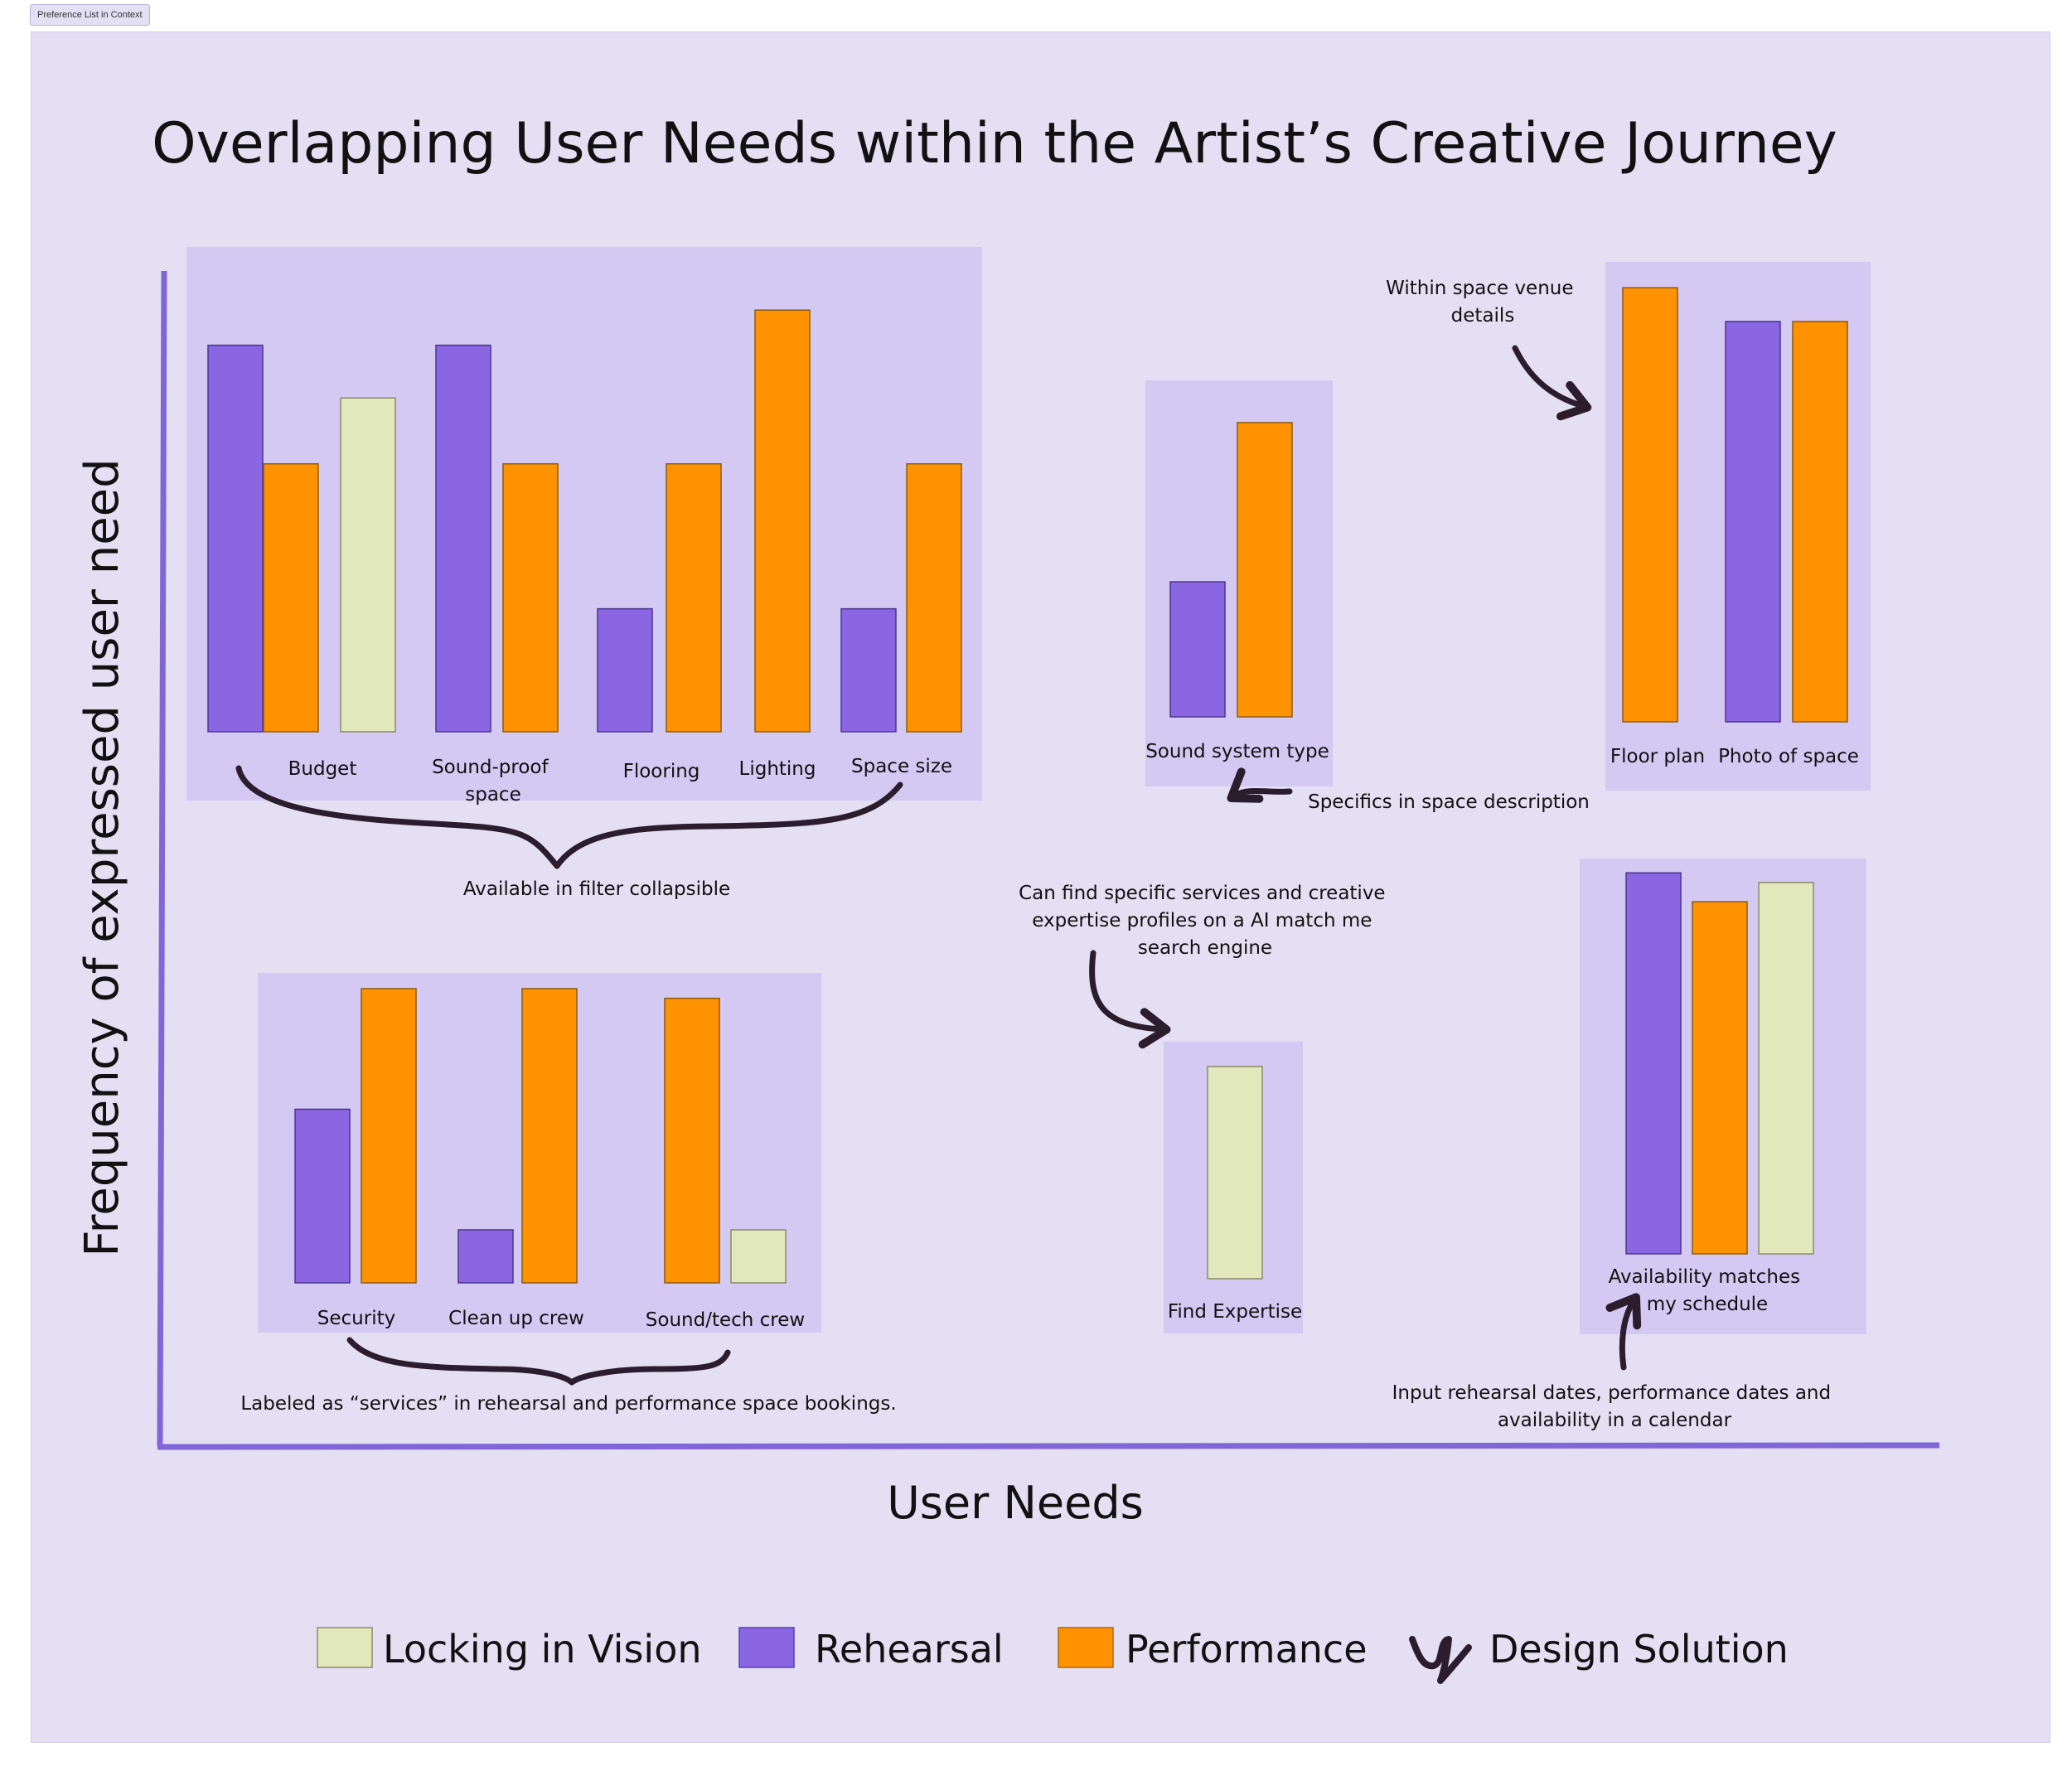 This screenshot has width=2072, height=1766. Describe the element at coordinates (485, 1256) in the screenshot. I see `bar-clean-up-crew-rehearsal` at that location.